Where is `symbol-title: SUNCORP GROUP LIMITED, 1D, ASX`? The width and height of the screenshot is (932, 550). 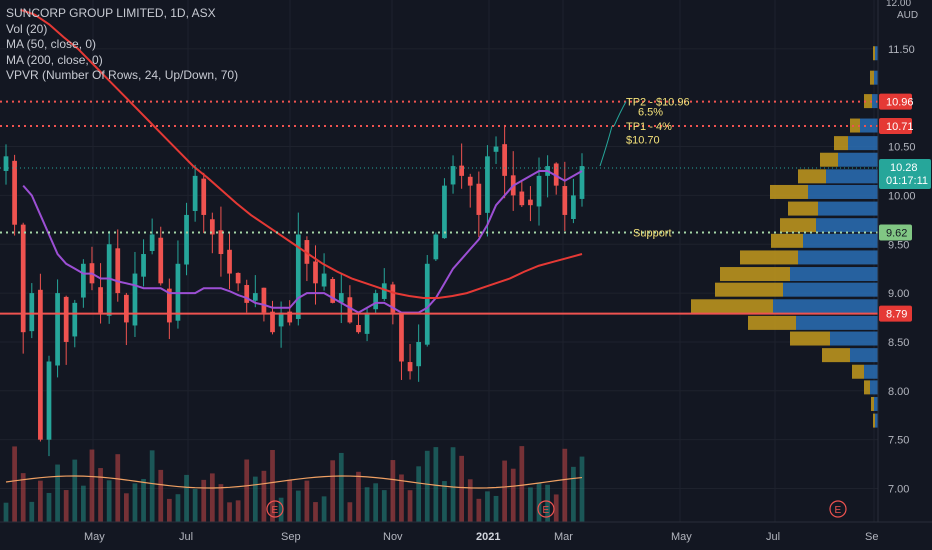 symbol-title: SUNCORP GROUP LIMITED, 1D, ASX is located at coordinates (111, 13).